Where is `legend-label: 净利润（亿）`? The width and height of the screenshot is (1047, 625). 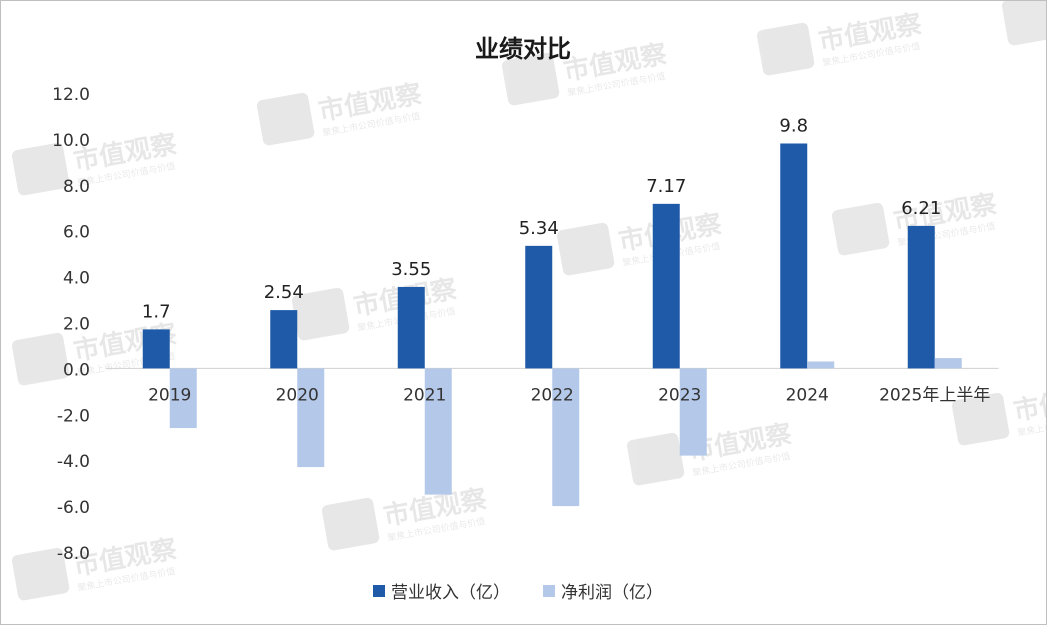
legend-label: 净利润（亿） is located at coordinates (612, 593).